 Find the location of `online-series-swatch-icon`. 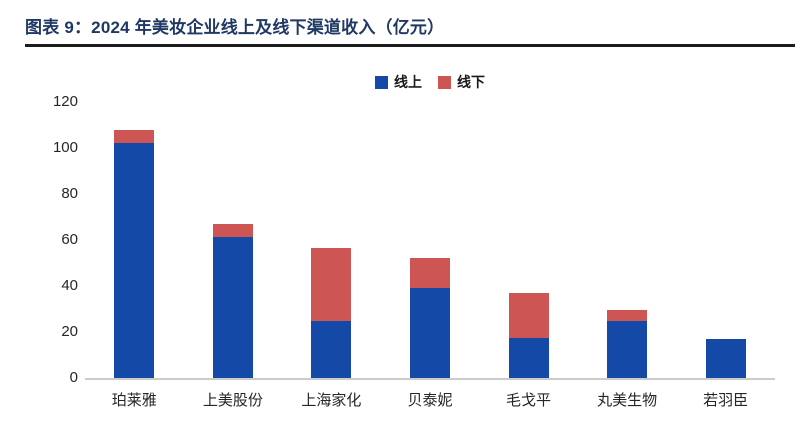

online-series-swatch-icon is located at coordinates (381, 82).